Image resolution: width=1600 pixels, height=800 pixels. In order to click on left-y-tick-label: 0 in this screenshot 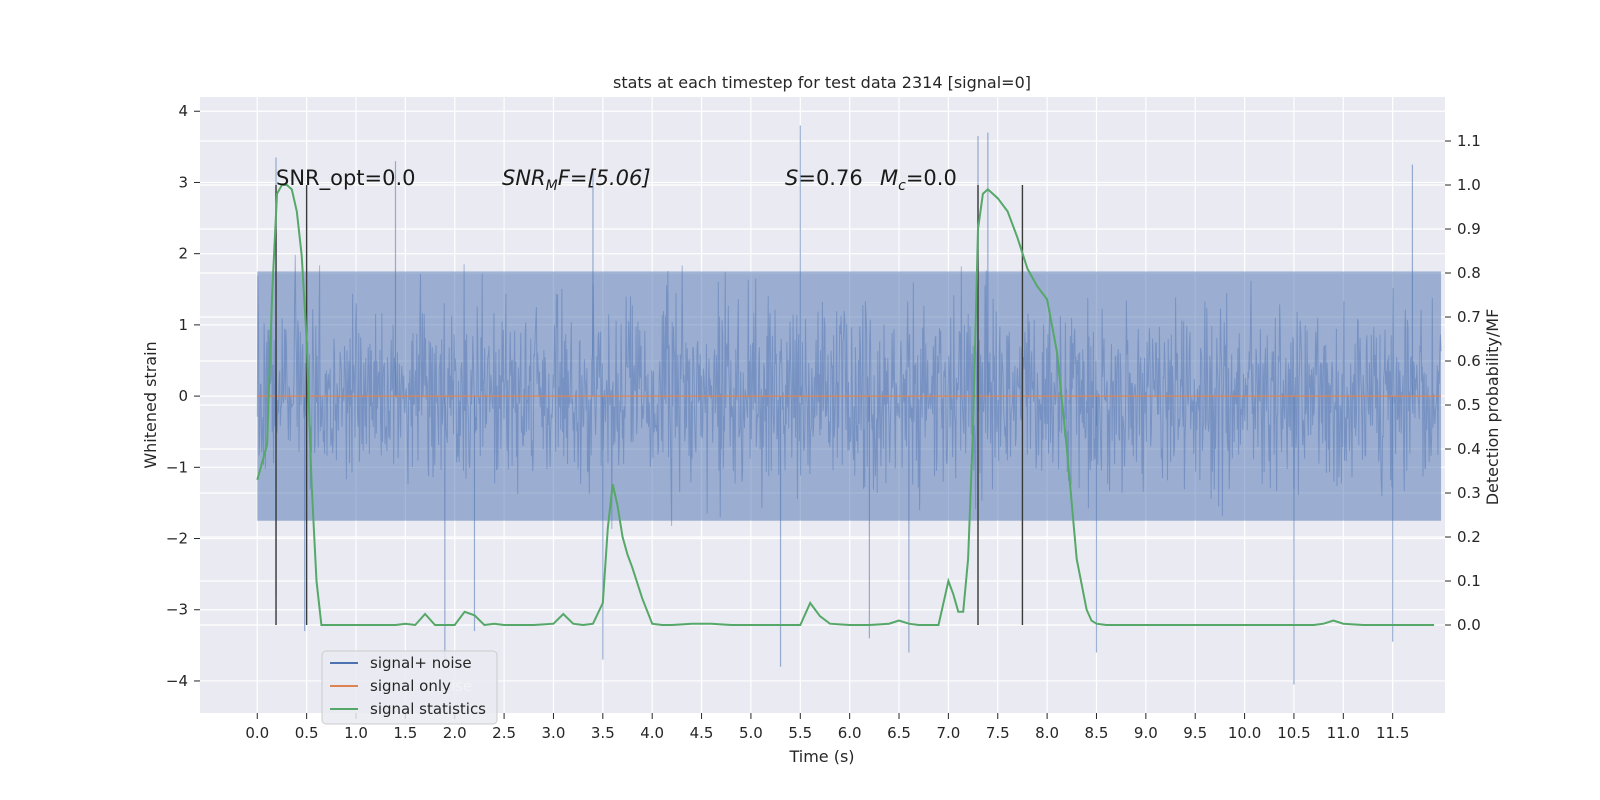, I will do `click(183, 396)`.